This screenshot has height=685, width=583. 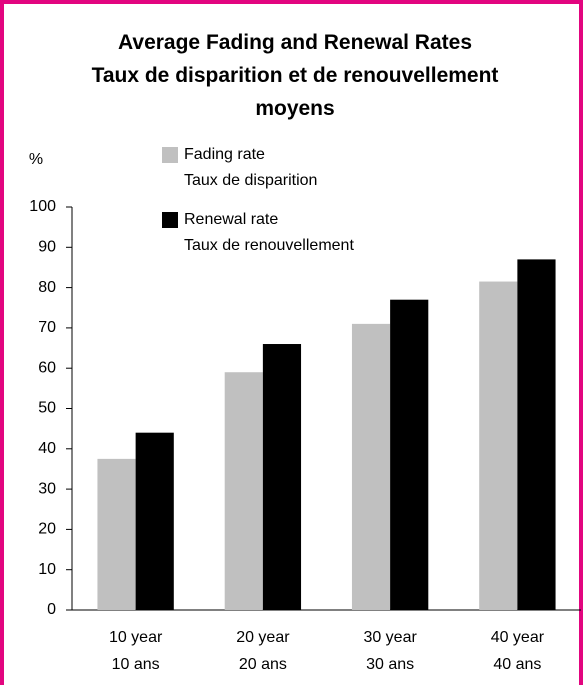 What do you see at coordinates (47, 367) in the screenshot?
I see `y-tick-label: 60` at bounding box center [47, 367].